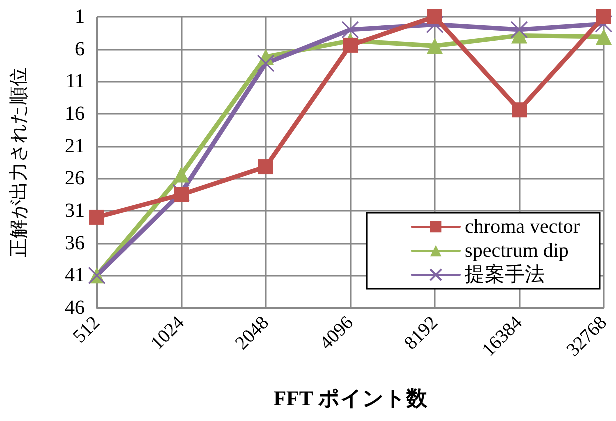 Image resolution: width=616 pixels, height=421 pixels. Describe the element at coordinates (75, 179) in the screenshot. I see `y-tick-label: 26` at that location.